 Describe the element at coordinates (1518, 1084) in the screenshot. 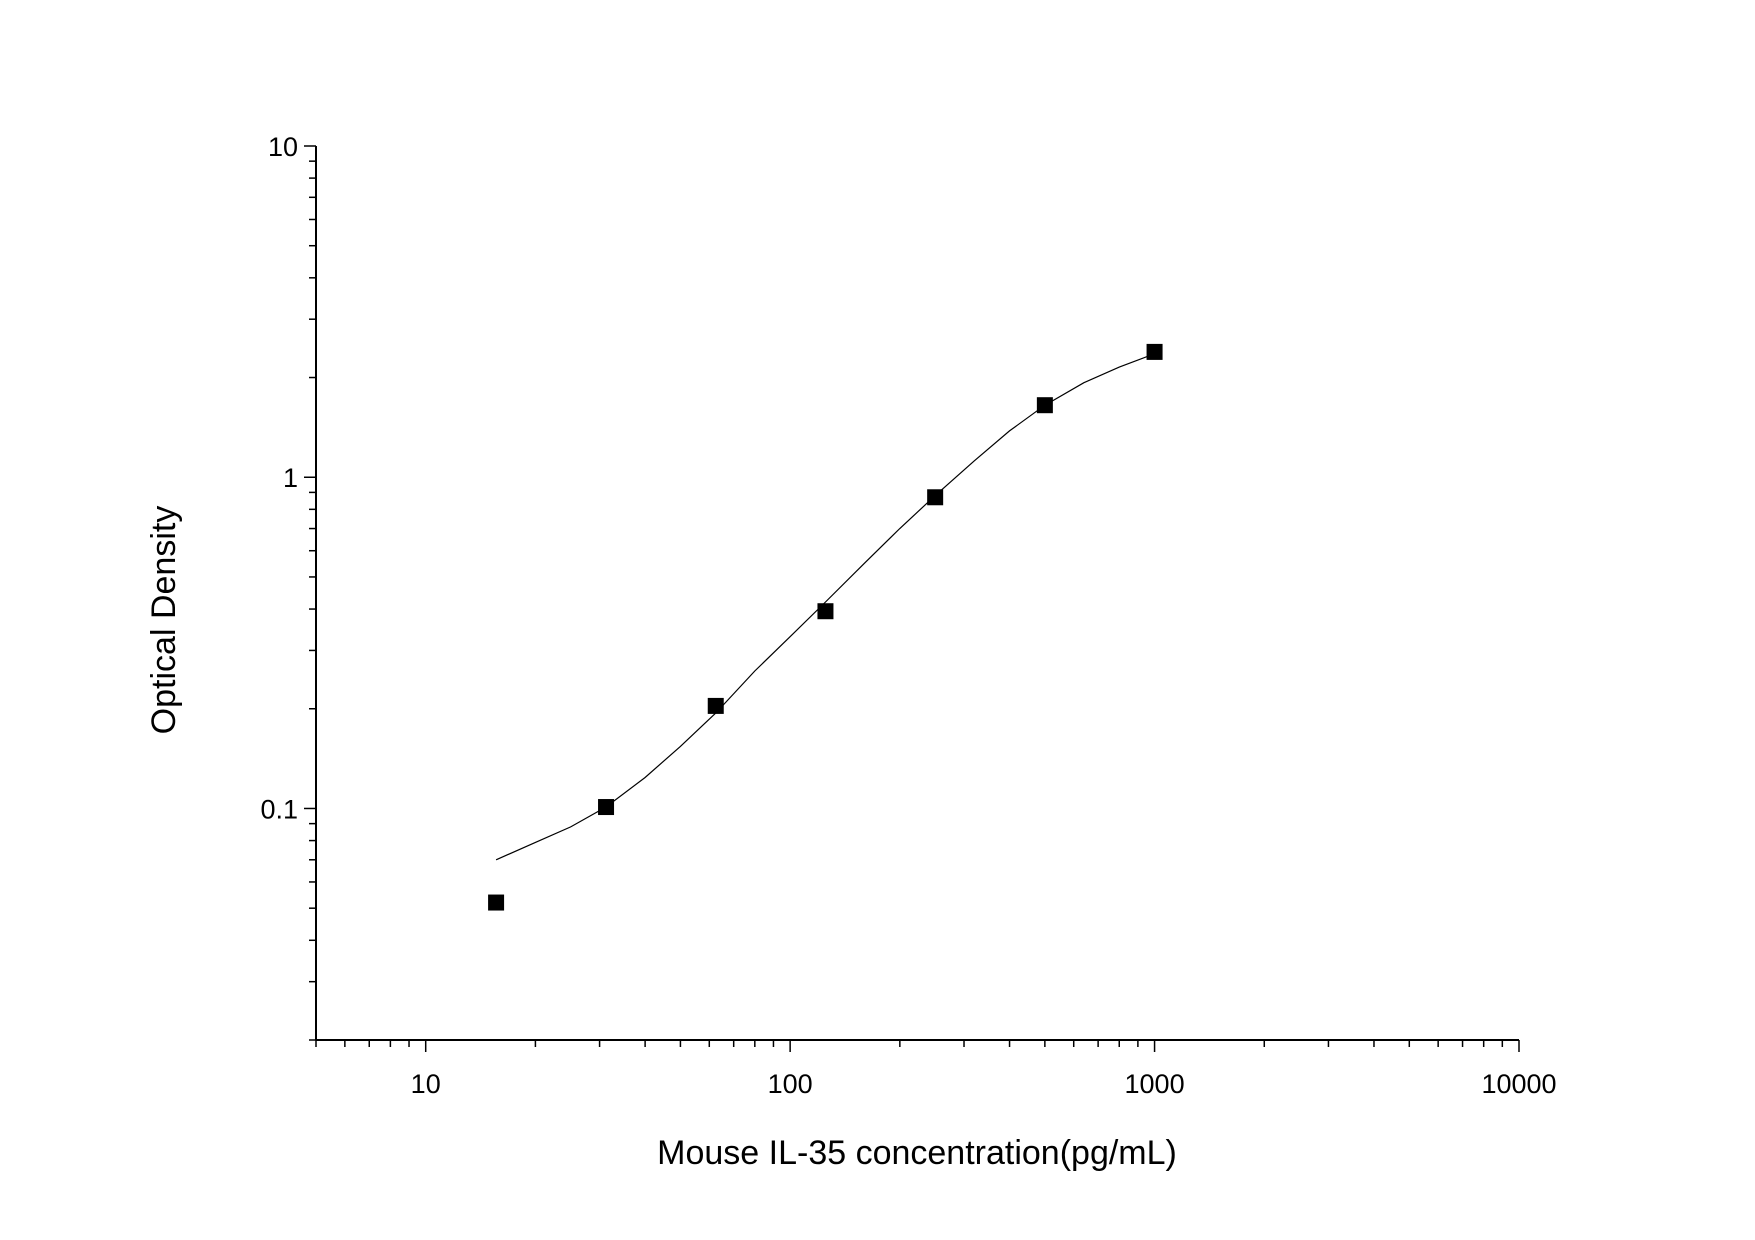

I see `x-tick-label: 10000` at that location.